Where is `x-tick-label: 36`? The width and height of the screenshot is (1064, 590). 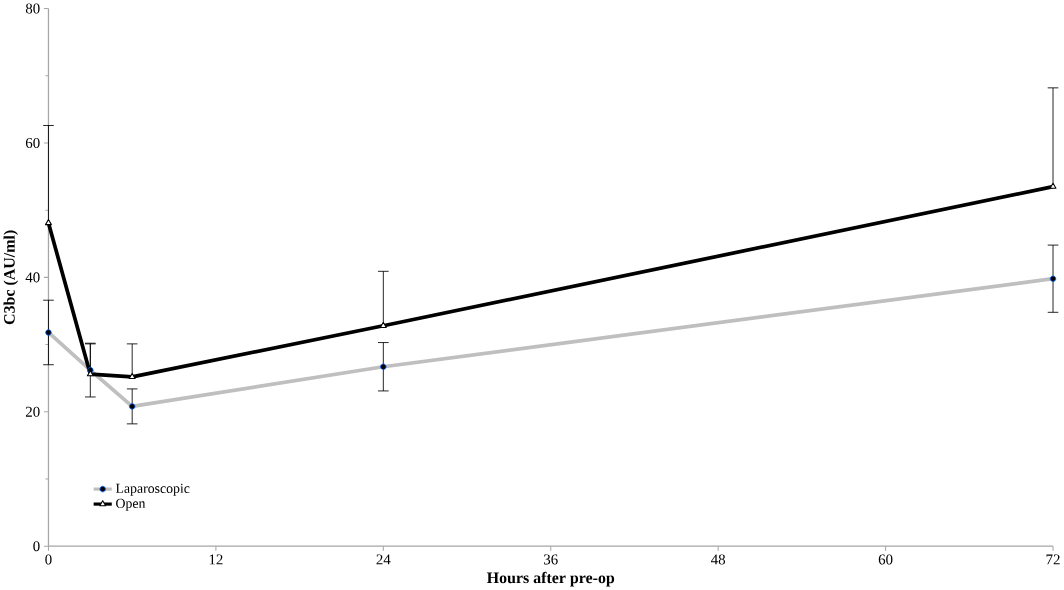 x-tick-label: 36 is located at coordinates (551, 559).